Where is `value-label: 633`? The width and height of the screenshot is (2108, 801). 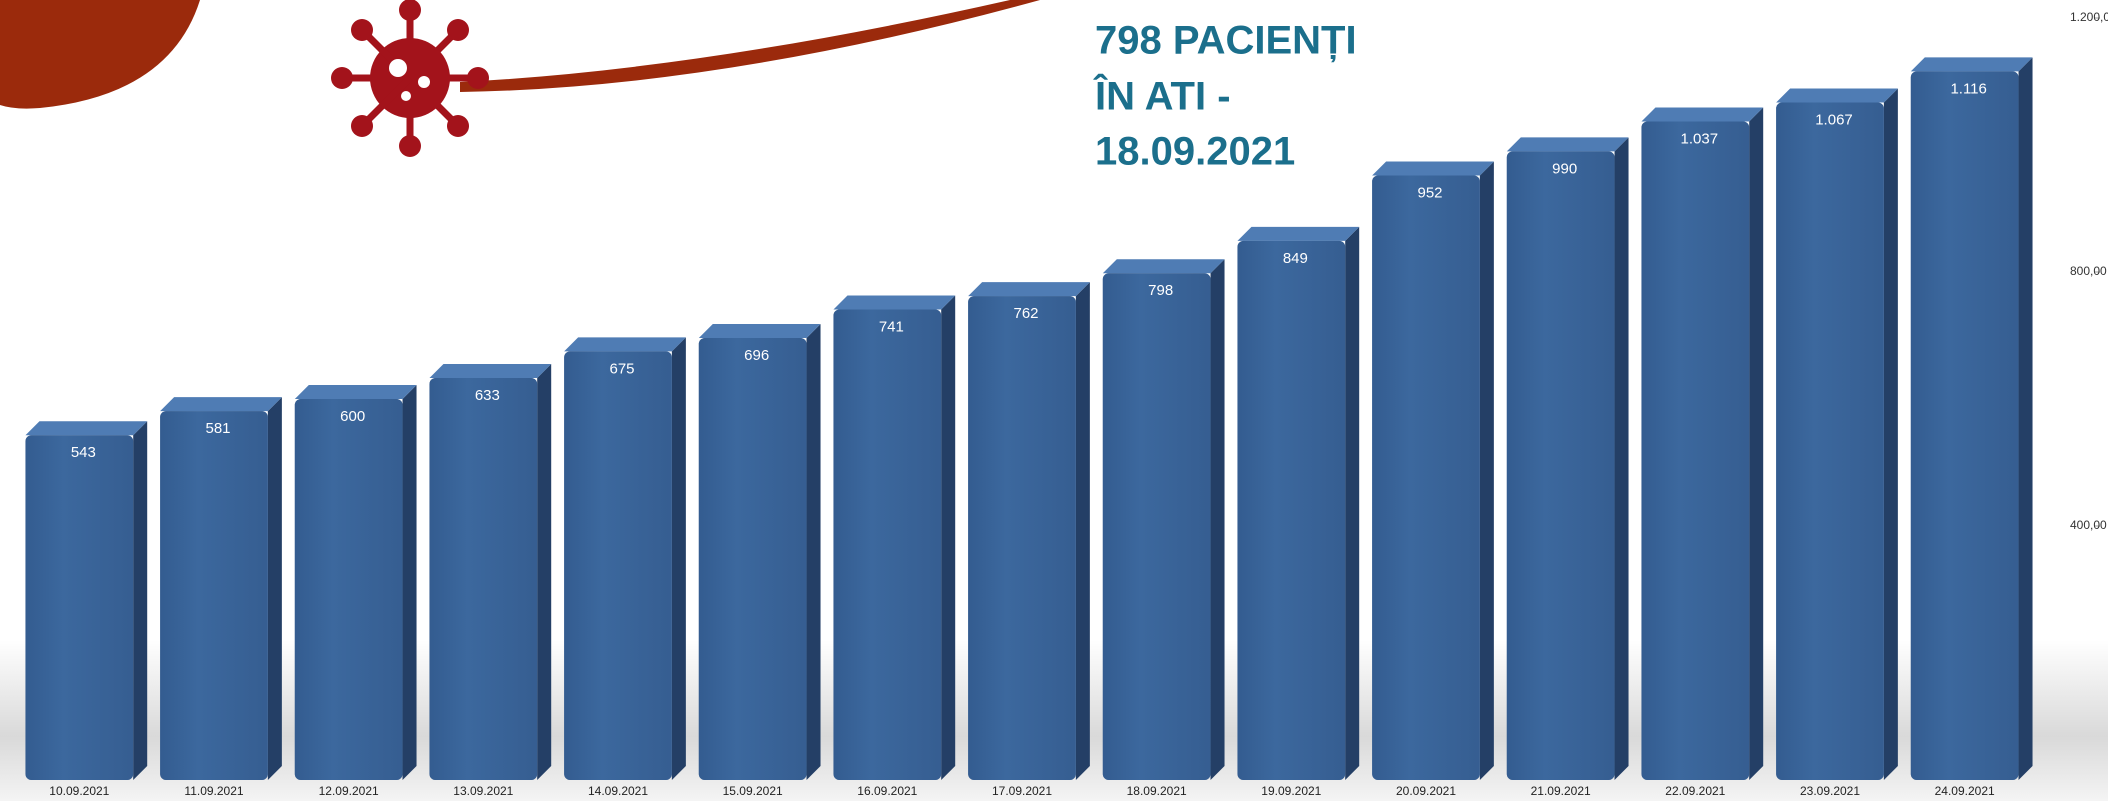
value-label: 633 is located at coordinates (487, 395).